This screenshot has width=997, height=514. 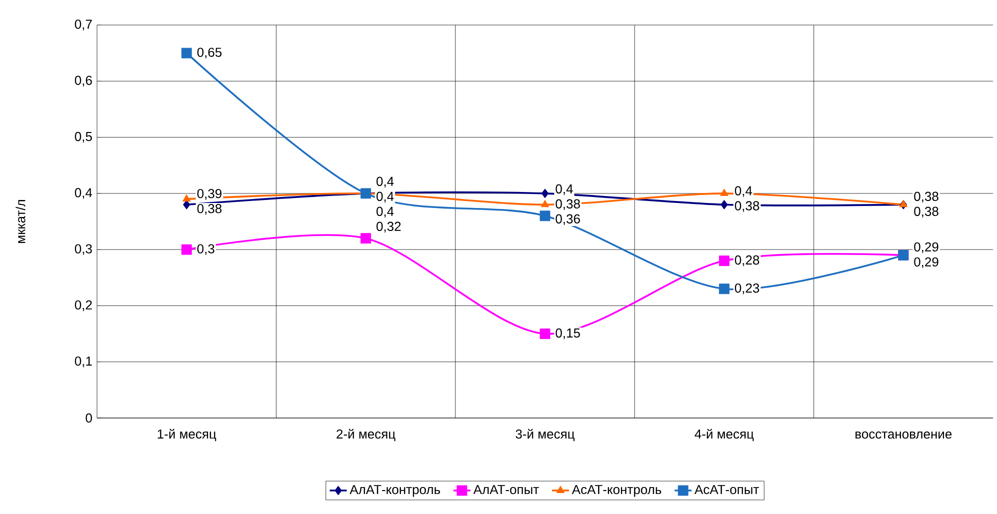 I want to click on legend-label: АсАТ-опыт, so click(x=726, y=489).